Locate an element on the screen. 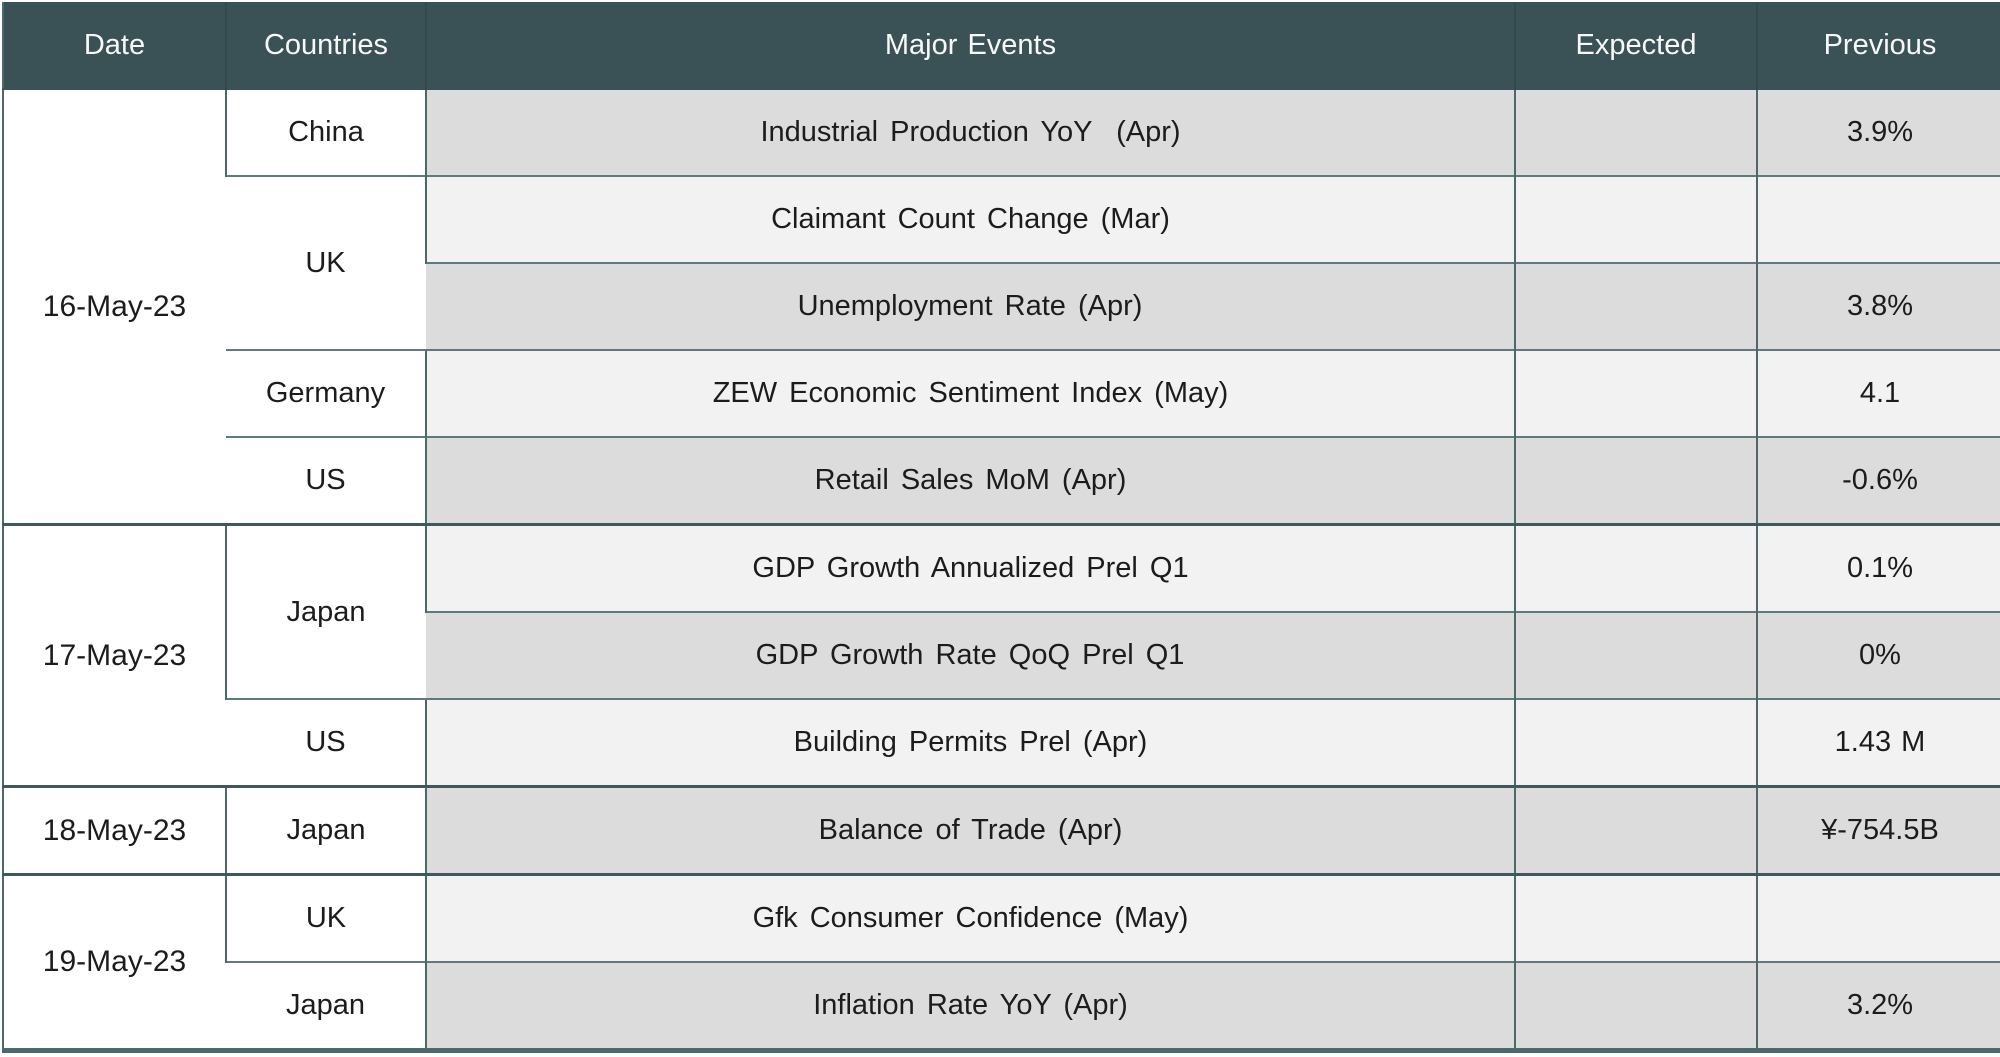 The height and width of the screenshot is (1057, 2000). table-row: US Building Permits Prel (Apr) 1.43 M is located at coordinates (1001, 742).